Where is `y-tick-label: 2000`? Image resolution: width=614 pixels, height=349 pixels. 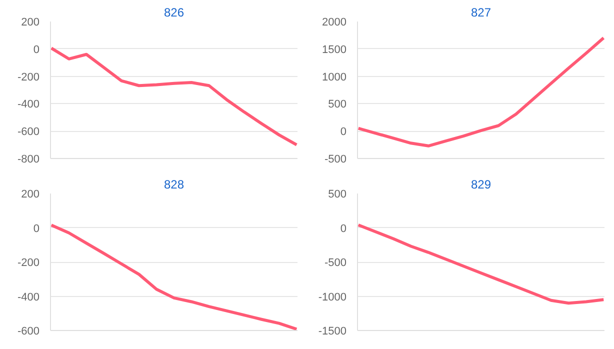 y-tick-label: 2000 is located at coordinates (334, 22).